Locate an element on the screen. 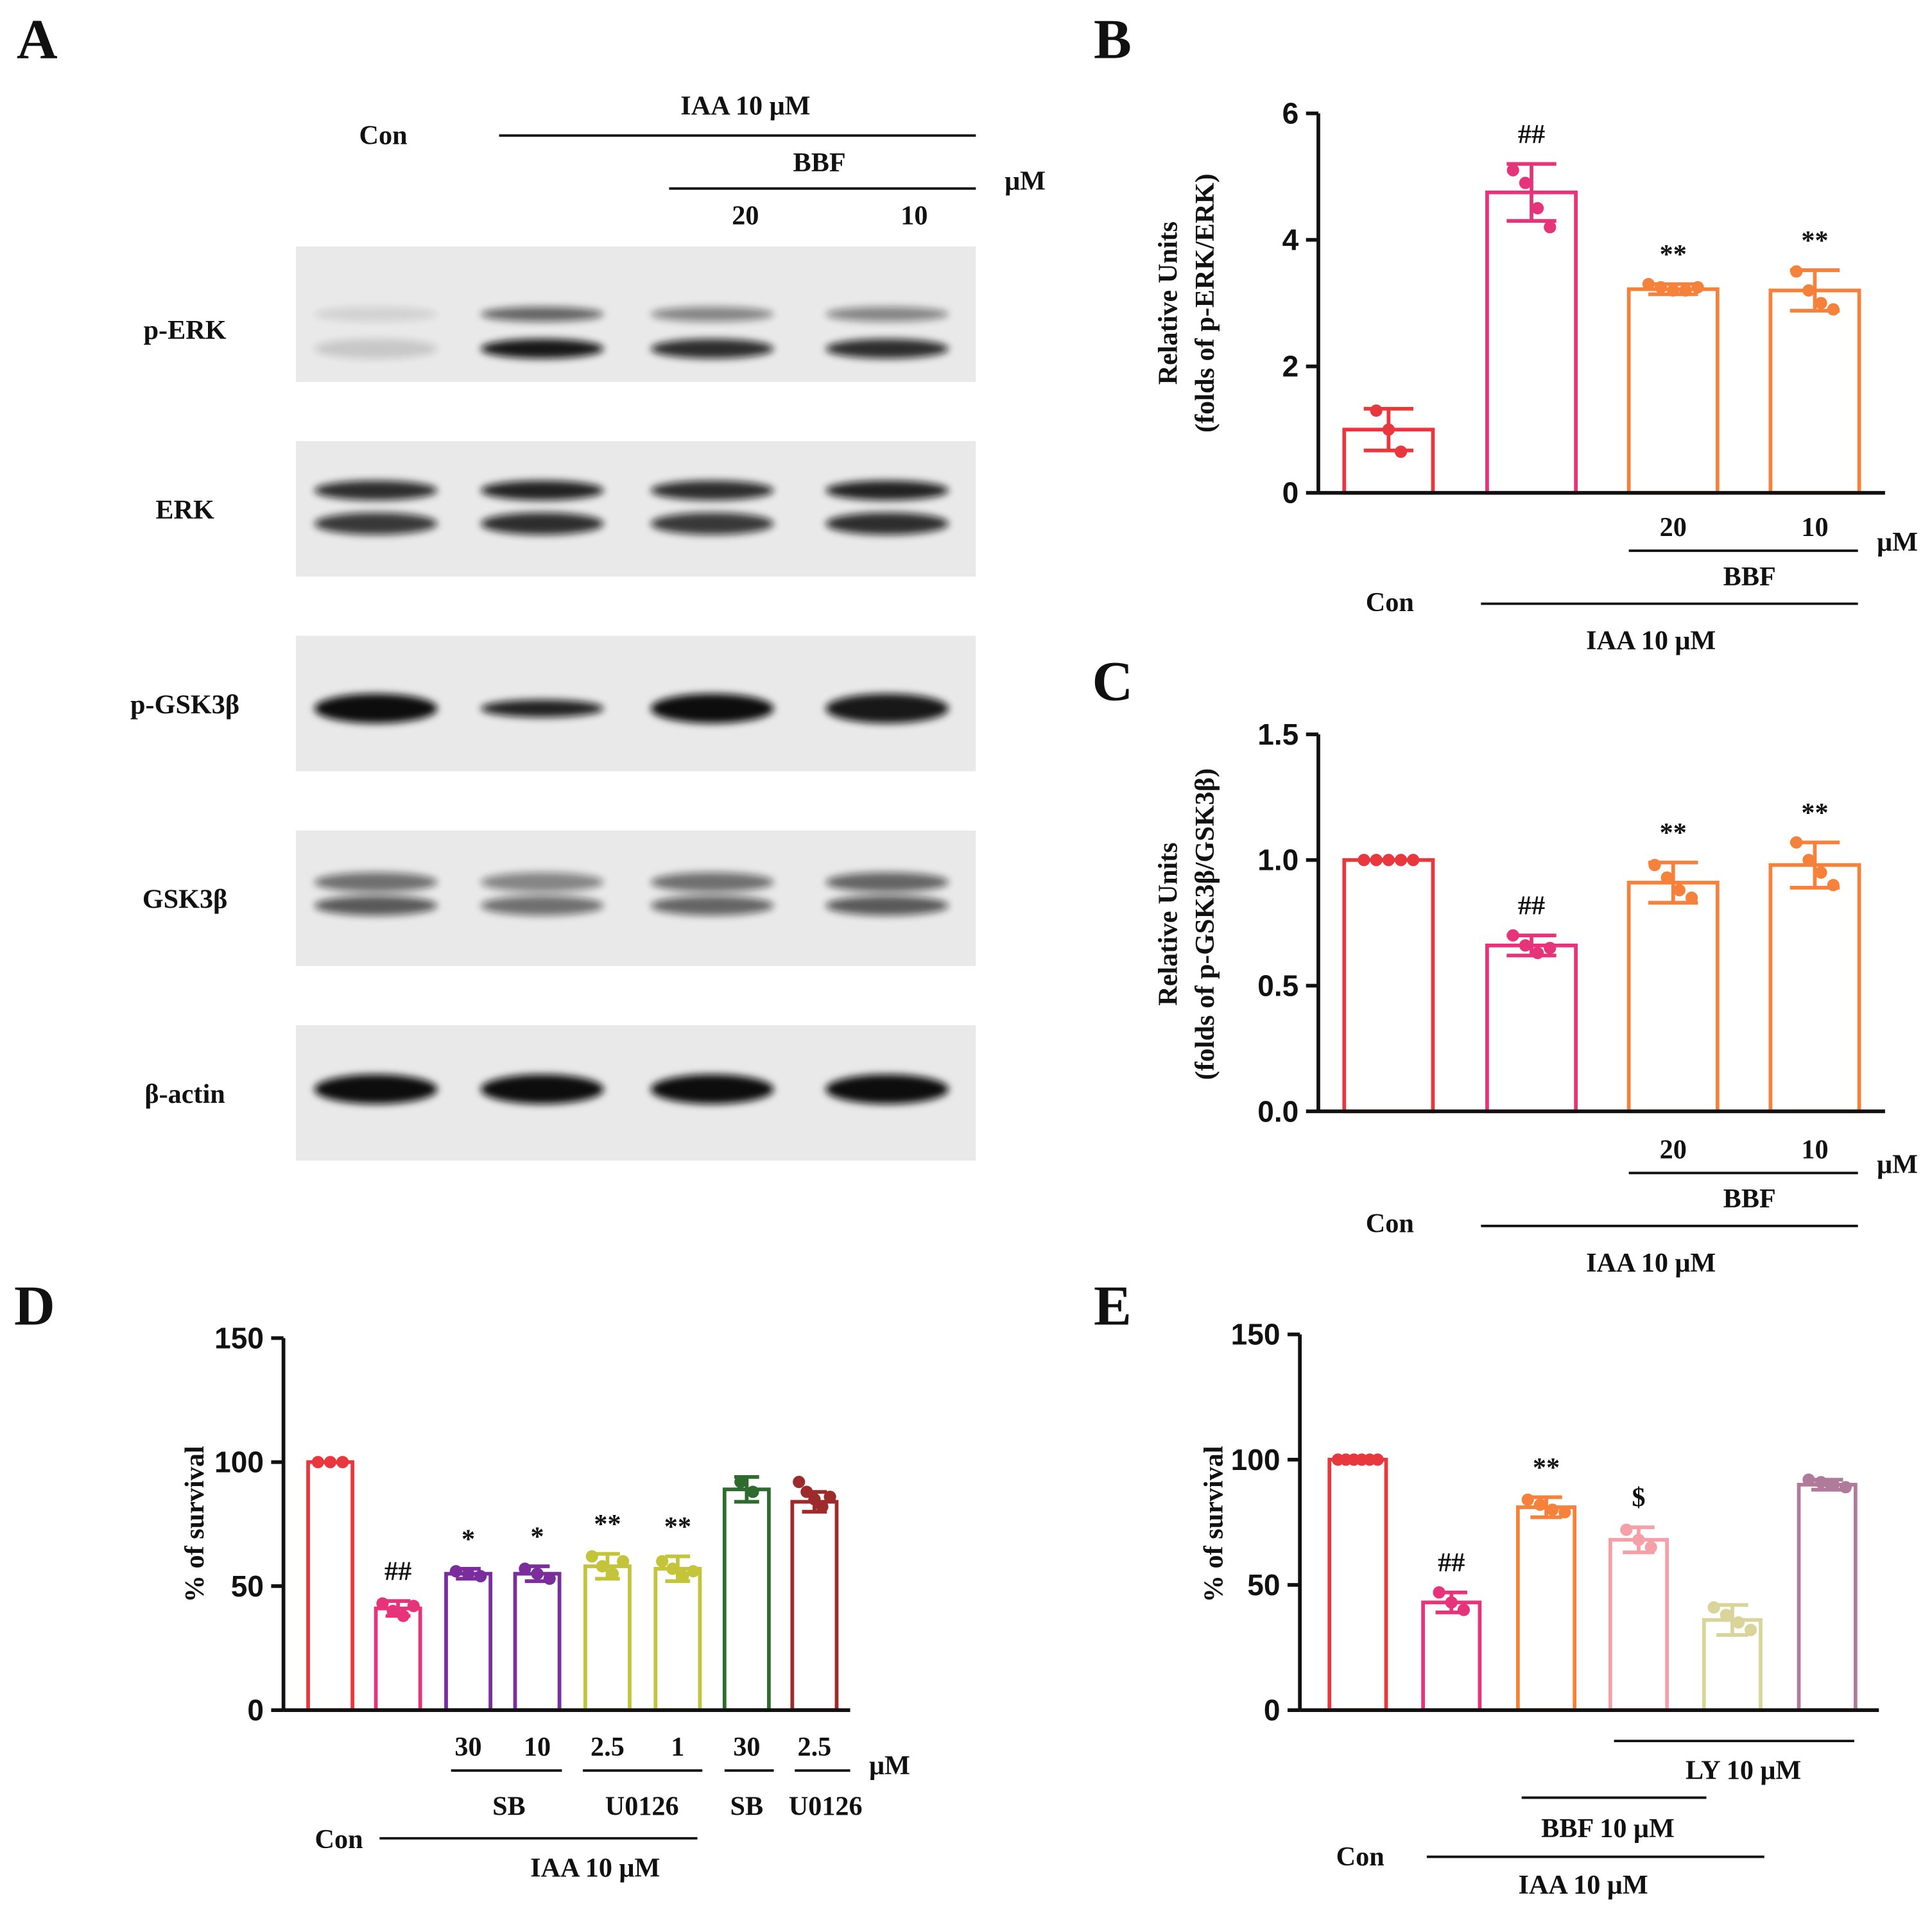 This screenshot has width=1932, height=1911. y-tick-label: 1.5 is located at coordinates (1277, 735).